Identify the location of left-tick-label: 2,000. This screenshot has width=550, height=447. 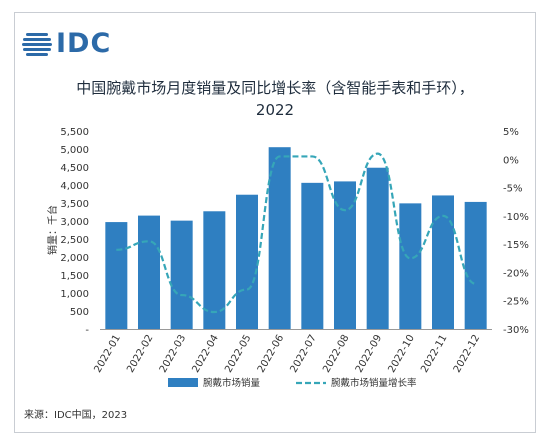
(74, 258).